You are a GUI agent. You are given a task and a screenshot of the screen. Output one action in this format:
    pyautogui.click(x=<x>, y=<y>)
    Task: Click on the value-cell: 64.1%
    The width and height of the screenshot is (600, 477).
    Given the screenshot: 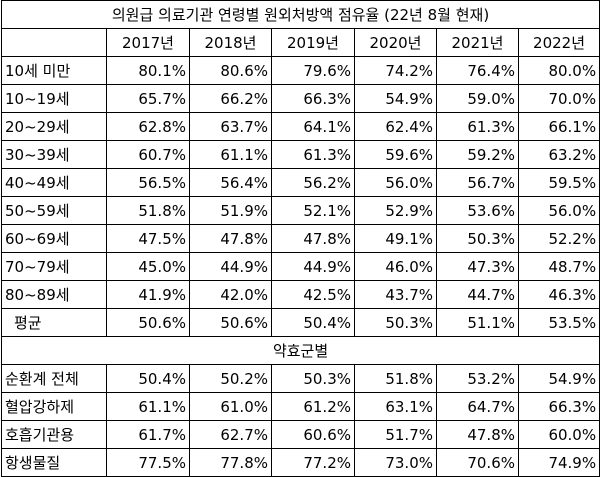 What is the action you would take?
    pyautogui.click(x=313, y=126)
    